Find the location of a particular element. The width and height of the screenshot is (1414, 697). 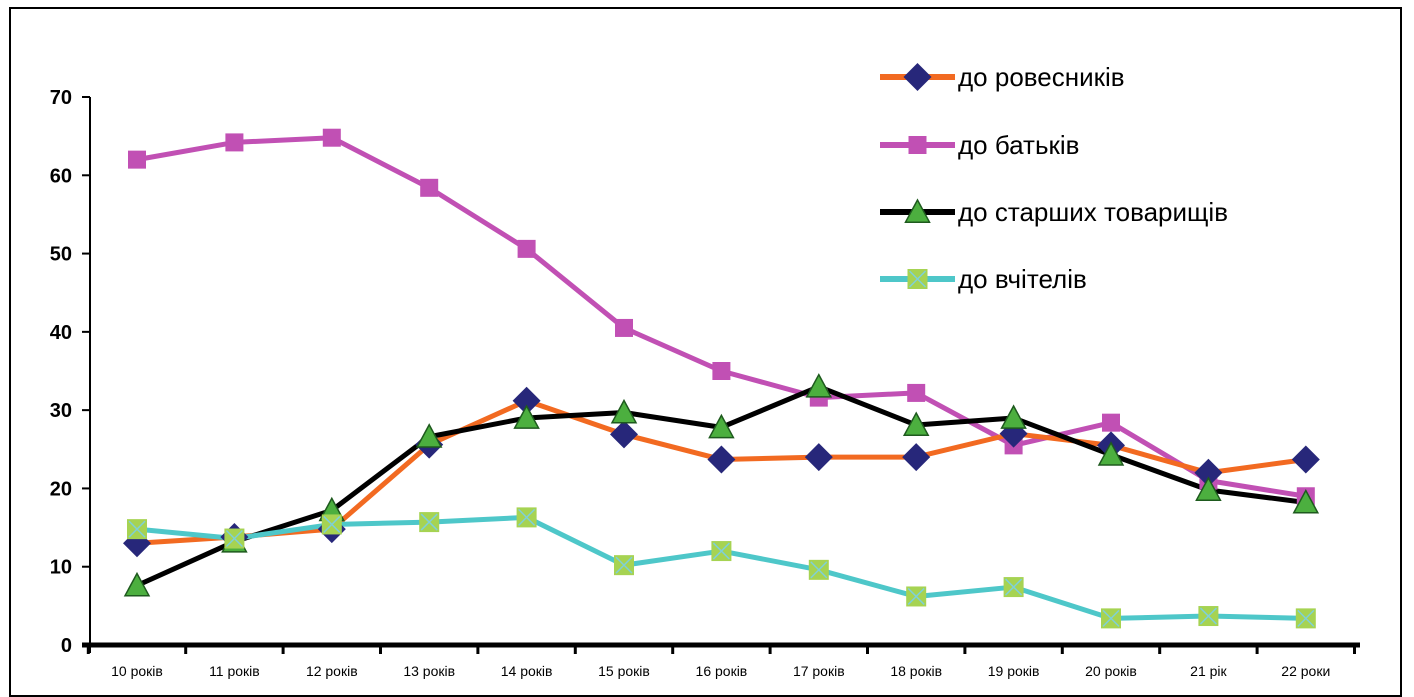

x-tick-label: 22 роки is located at coordinates (1305, 671).